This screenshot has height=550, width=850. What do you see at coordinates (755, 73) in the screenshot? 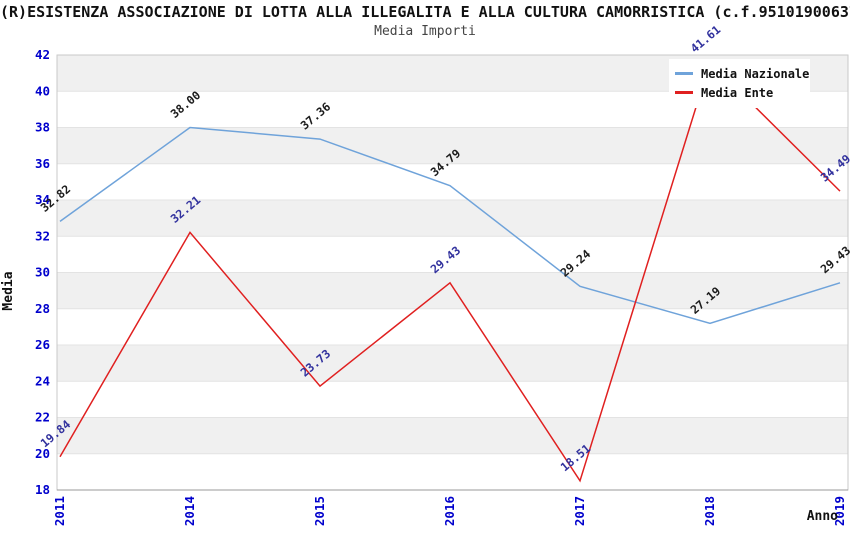
I see `legend-label: Media Nazionale` at bounding box center [755, 73].